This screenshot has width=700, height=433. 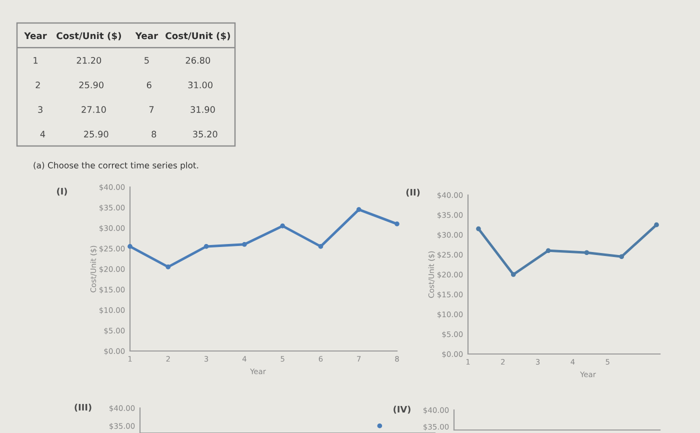 What do you see at coordinates (116, 166) in the screenshot?
I see `text: (a) Choose the correct time series plot.` at bounding box center [116, 166].